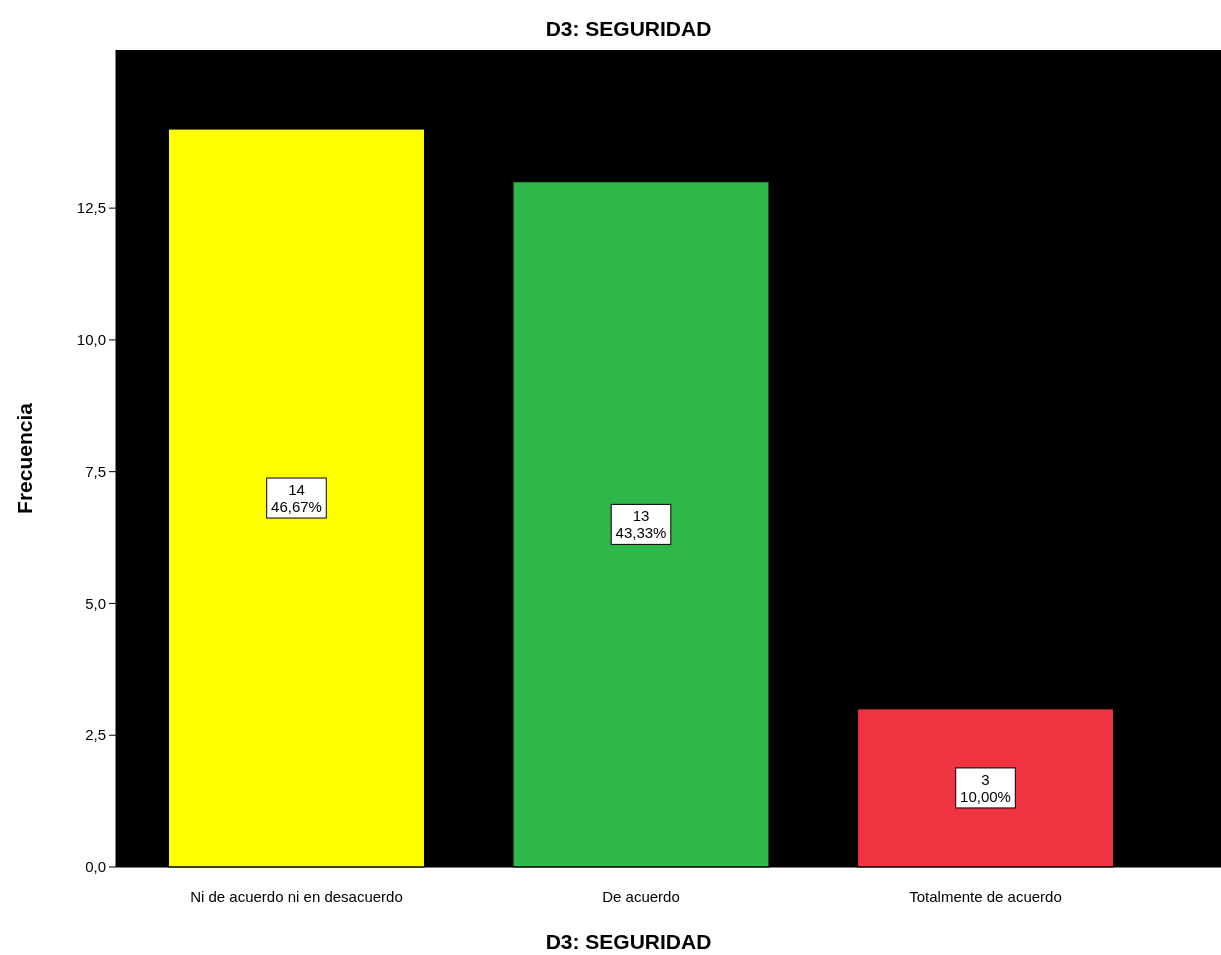 Image resolution: width=1221 pixels, height=955 pixels. I want to click on x-tick-label: De acuerdo, so click(641, 896).